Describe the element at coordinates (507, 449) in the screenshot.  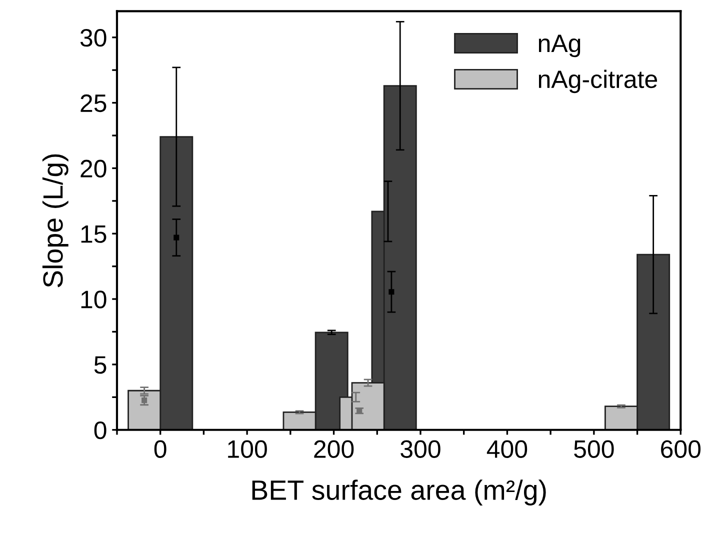
I see `x-tick-label: 400` at that location.